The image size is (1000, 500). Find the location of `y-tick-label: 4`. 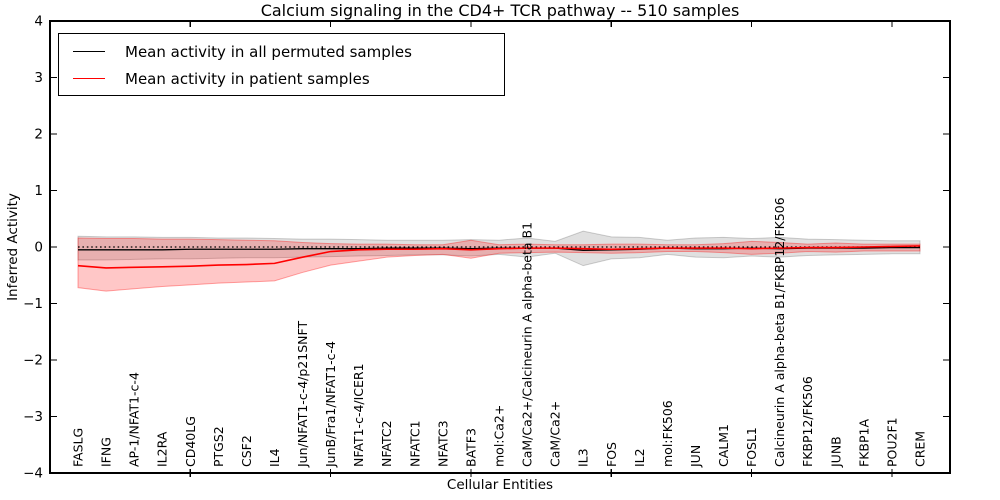

y-tick-label: 4 is located at coordinates (38, 22).